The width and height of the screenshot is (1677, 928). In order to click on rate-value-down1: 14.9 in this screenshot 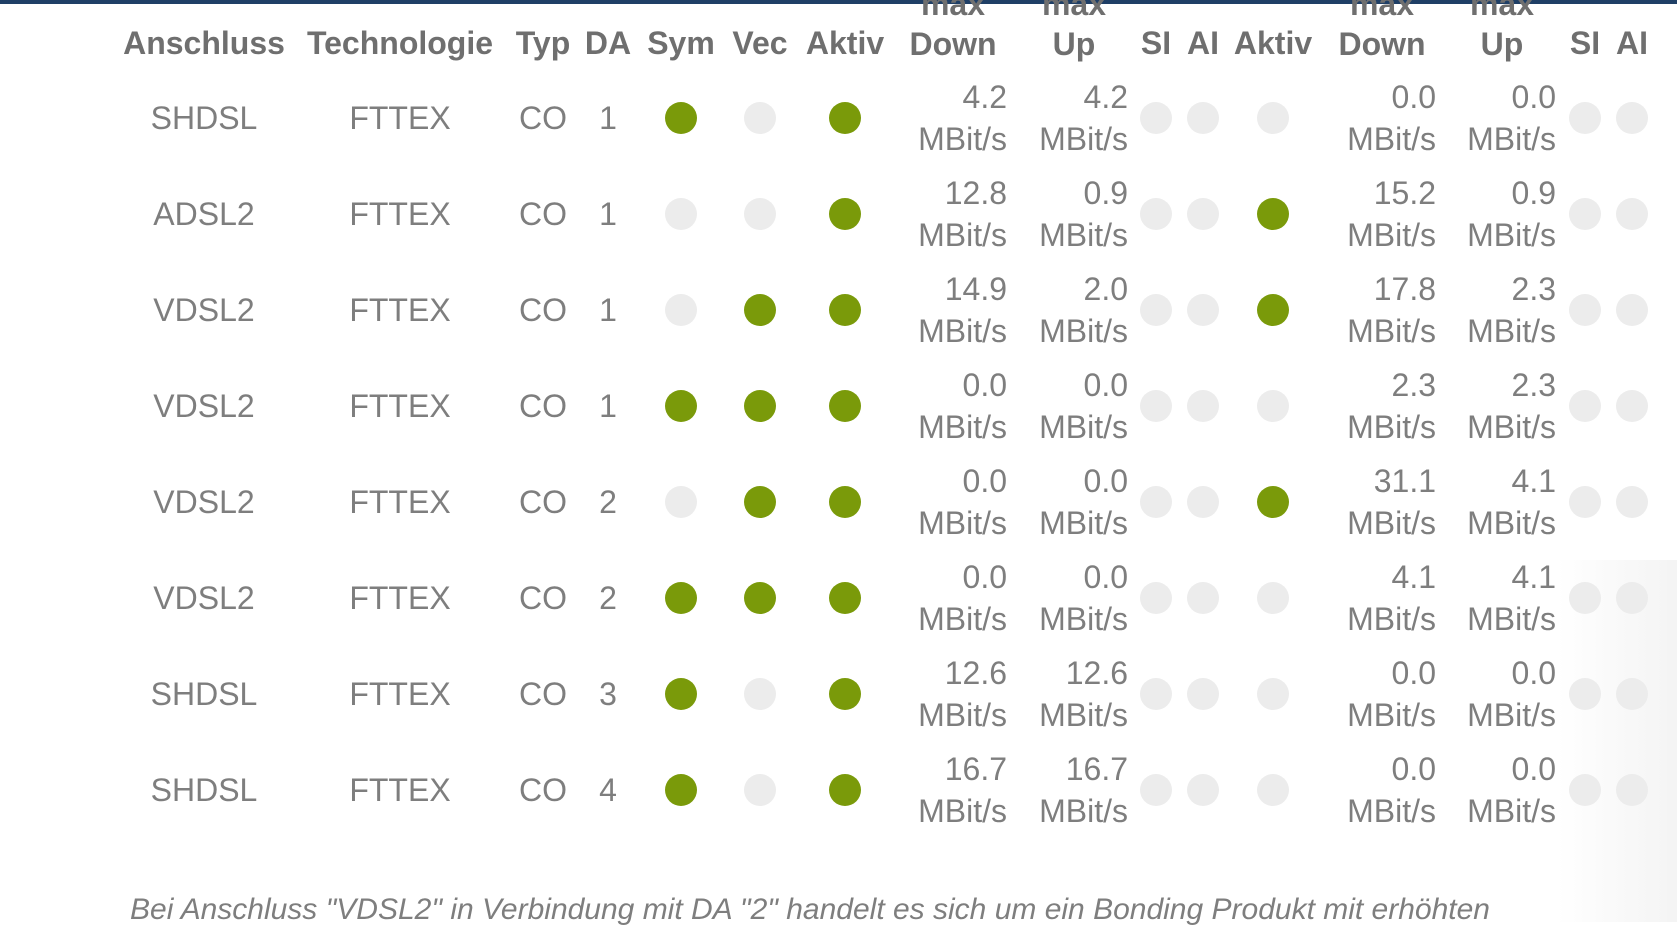, I will do `click(975, 289)`.